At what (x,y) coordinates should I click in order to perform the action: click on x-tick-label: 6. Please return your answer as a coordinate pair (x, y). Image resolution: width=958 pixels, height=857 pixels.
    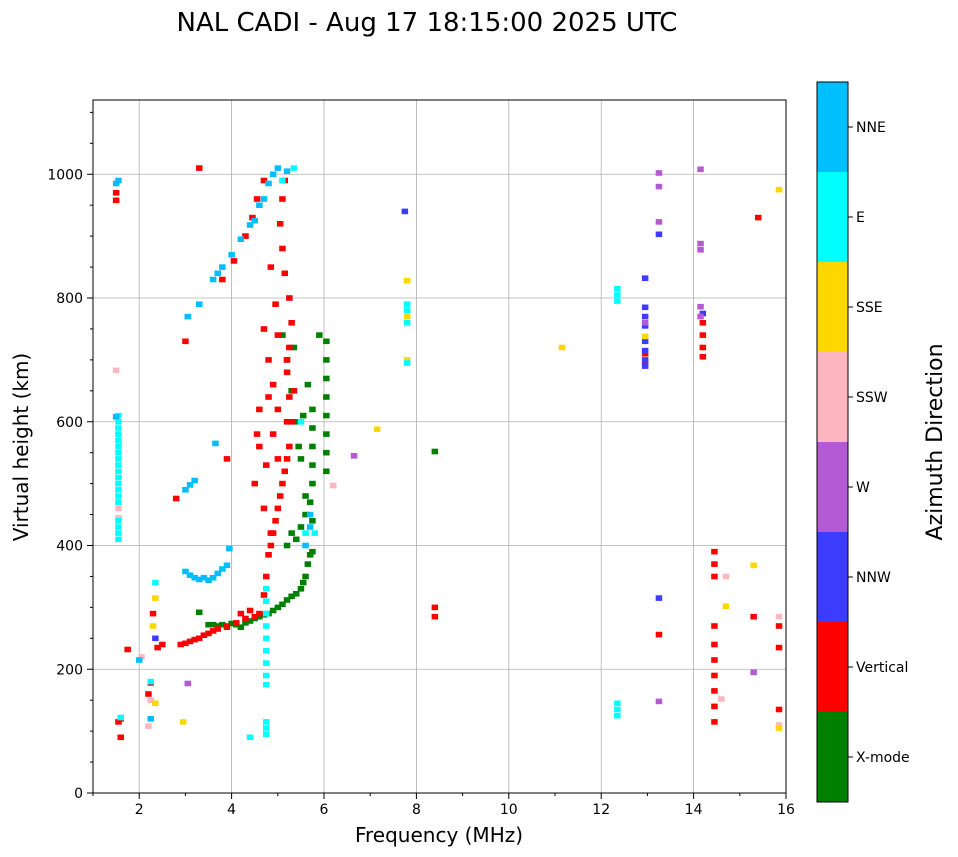
    Looking at the image, I should click on (324, 810).